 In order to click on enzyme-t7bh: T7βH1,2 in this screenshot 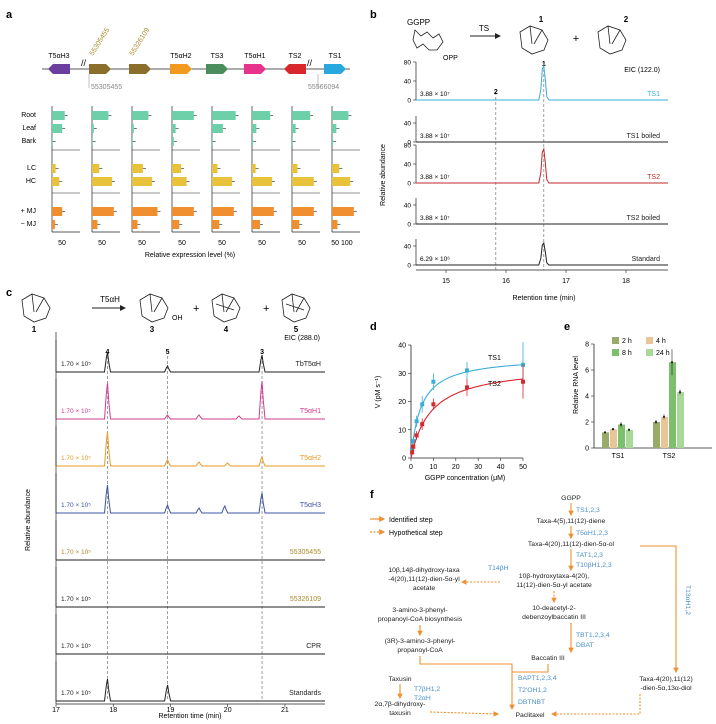, I will do `click(427, 689)`.